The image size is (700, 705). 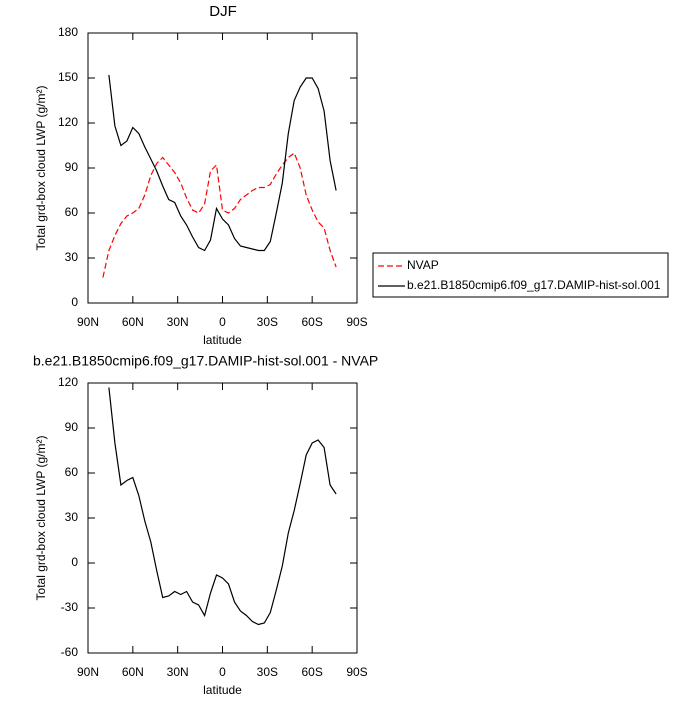 I want to click on y-tick-label: 150, so click(x=68, y=77).